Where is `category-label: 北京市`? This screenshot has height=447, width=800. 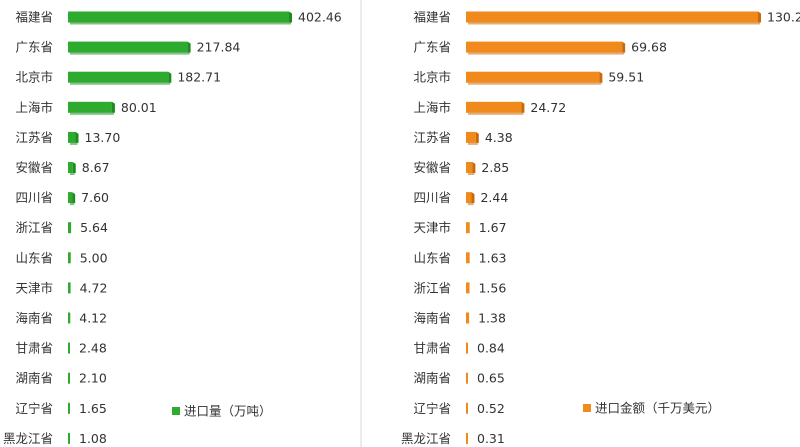
category-label: 北京市 is located at coordinates (432, 77).